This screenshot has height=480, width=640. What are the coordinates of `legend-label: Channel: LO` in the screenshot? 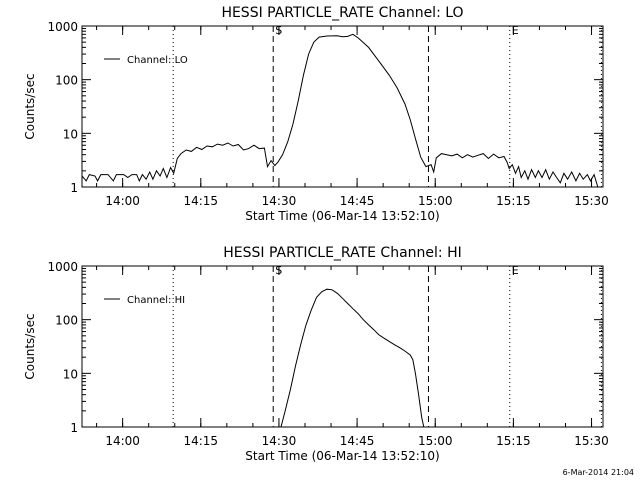 It's located at (157, 60).